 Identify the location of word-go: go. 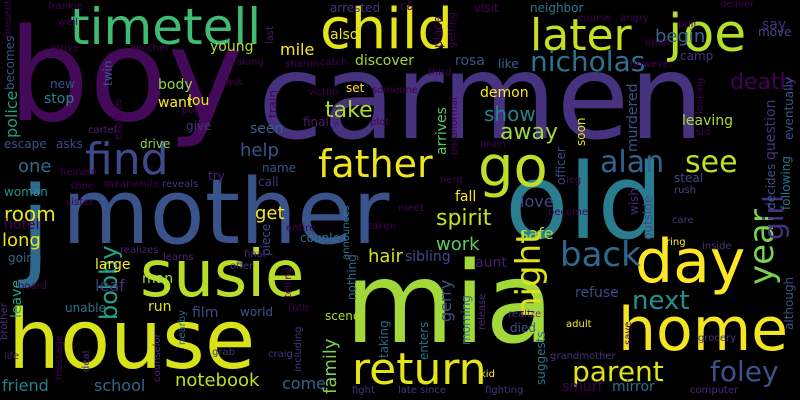
(513, 167).